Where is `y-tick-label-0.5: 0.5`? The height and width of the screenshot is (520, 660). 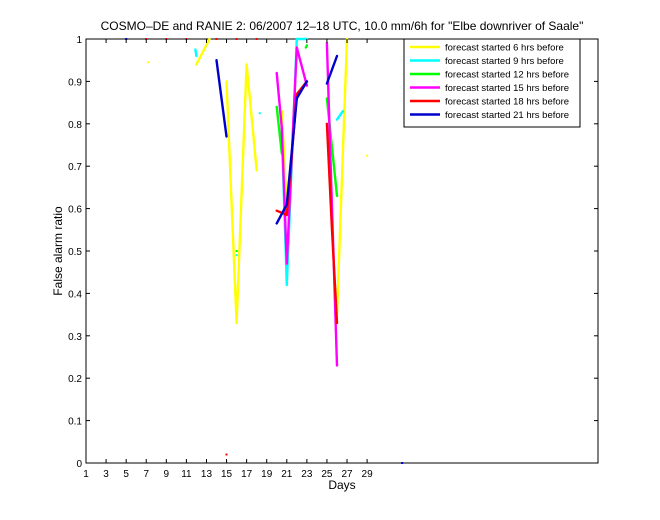
y-tick-label-0.5: 0.5 is located at coordinates (75, 252).